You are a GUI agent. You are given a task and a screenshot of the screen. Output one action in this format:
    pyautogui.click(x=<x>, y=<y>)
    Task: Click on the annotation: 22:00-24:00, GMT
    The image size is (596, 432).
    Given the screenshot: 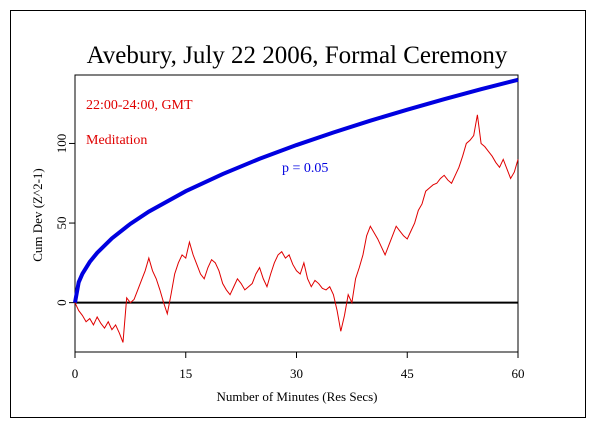 What is the action you would take?
    pyautogui.click(x=139, y=105)
    